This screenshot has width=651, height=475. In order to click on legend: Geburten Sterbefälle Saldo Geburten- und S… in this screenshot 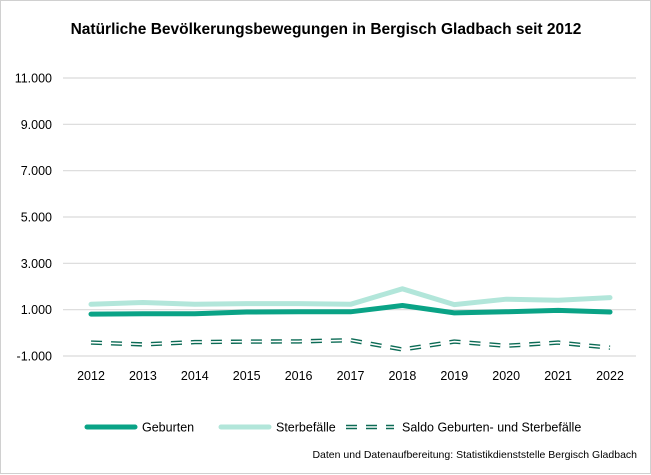, I will do `click(332, 428)`.